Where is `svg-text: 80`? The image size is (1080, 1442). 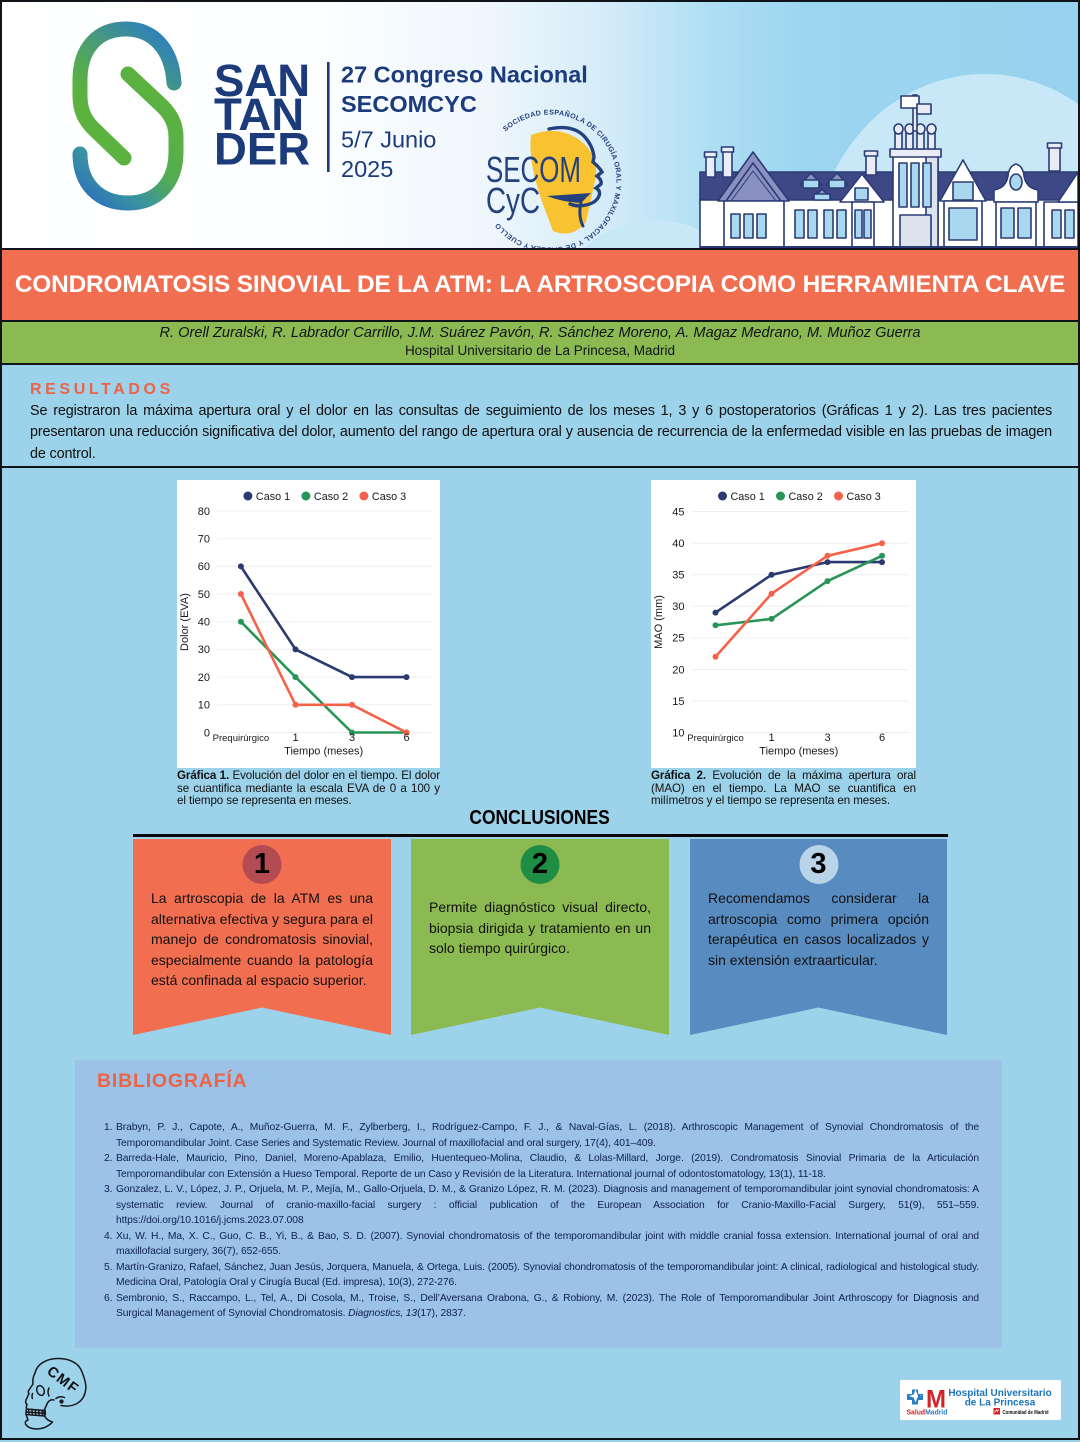 svg-text: 80 is located at coordinates (204, 512).